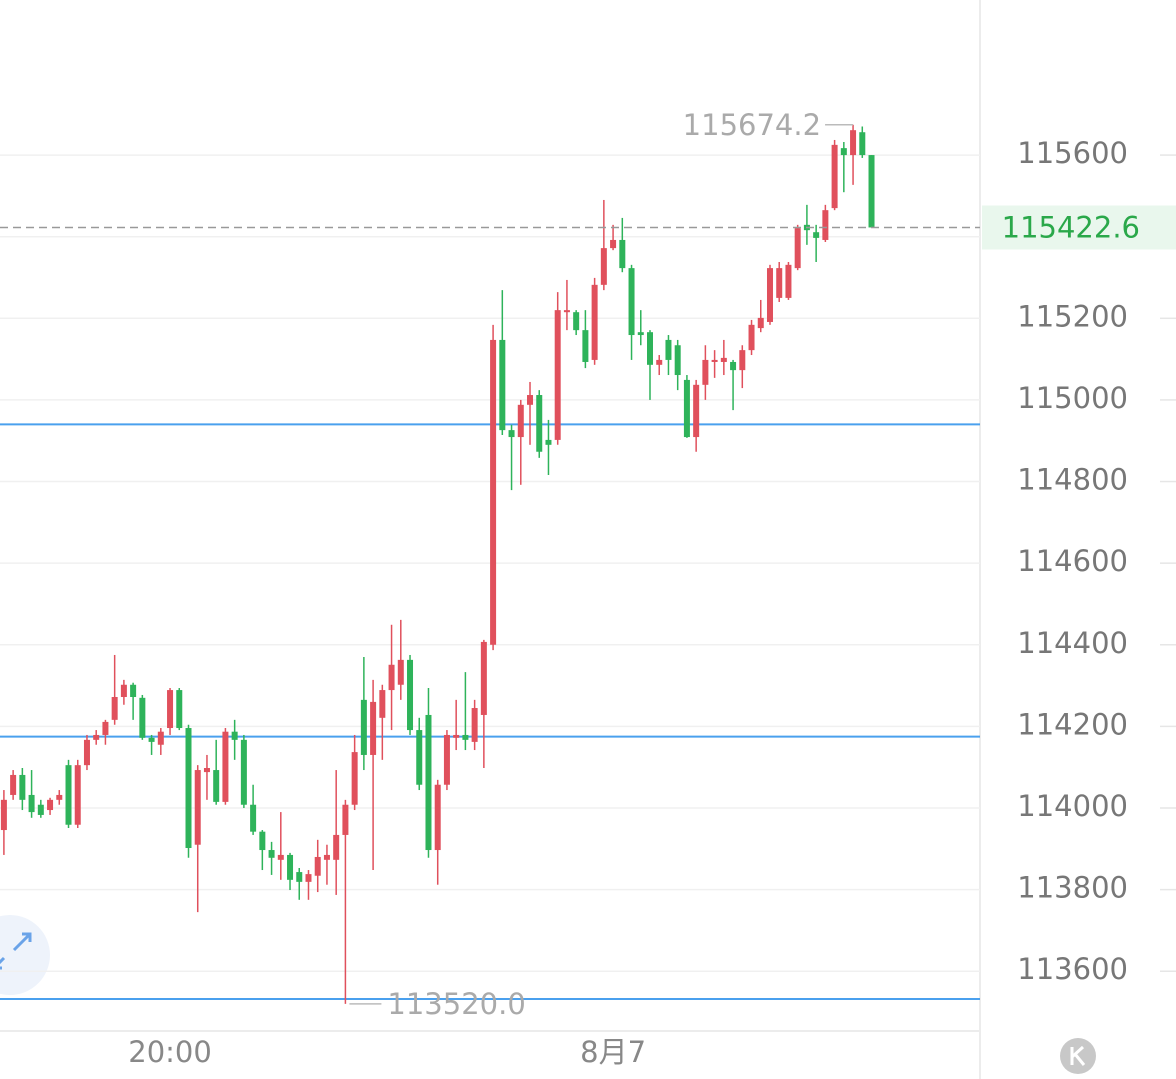  Describe the element at coordinates (752, 125) in the screenshot. I see `annotation-label: 115674.2` at that location.